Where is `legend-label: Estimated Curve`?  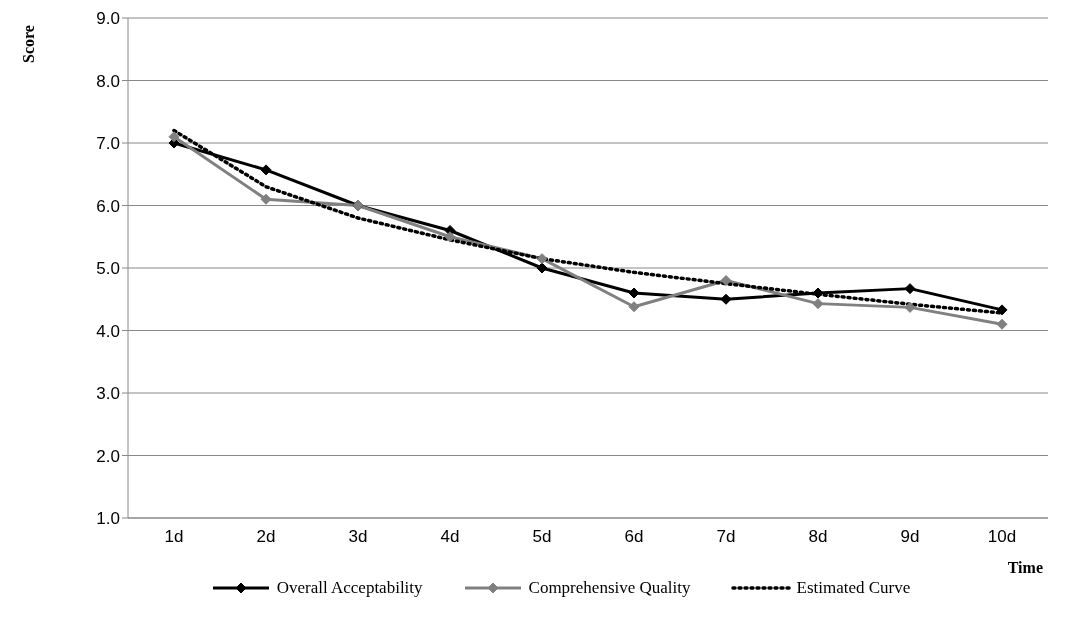
legend-label: Estimated Curve is located at coordinates (853, 588).